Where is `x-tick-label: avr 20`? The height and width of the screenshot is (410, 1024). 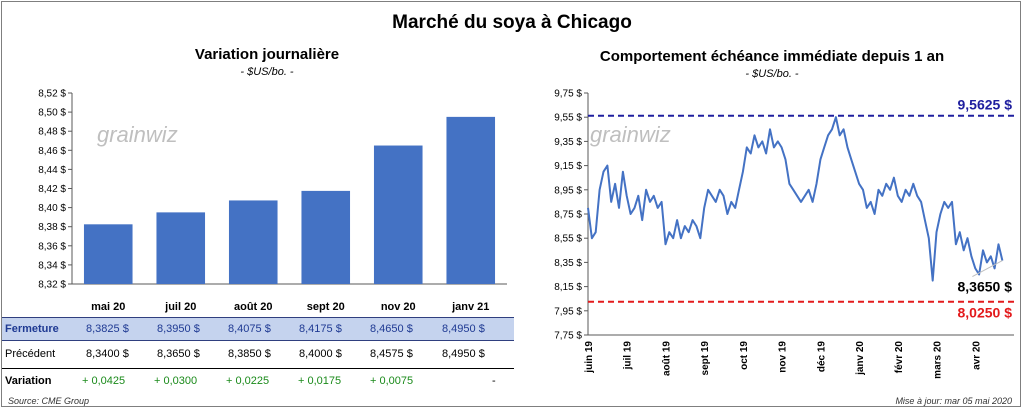 x-tick-label: avr 20 is located at coordinates (976, 355).